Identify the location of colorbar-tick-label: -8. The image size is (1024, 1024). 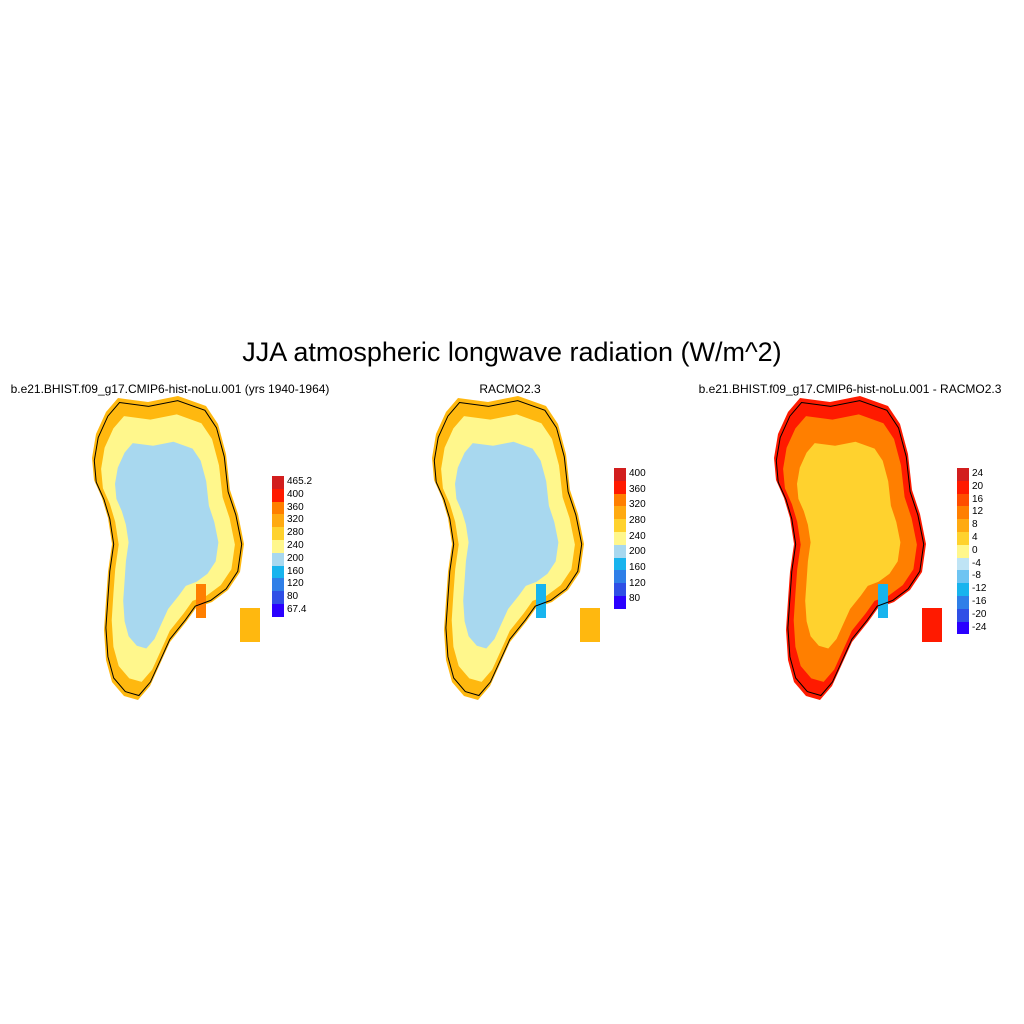
(976, 576).